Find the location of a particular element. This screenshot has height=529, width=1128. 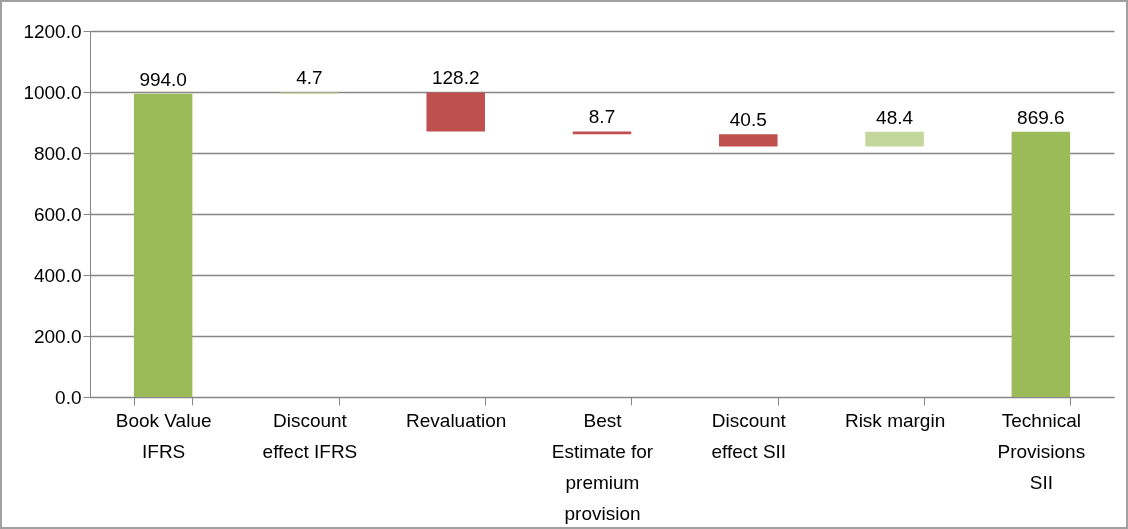

x-tick-label: Discount effect IFRS is located at coordinates (310, 435).